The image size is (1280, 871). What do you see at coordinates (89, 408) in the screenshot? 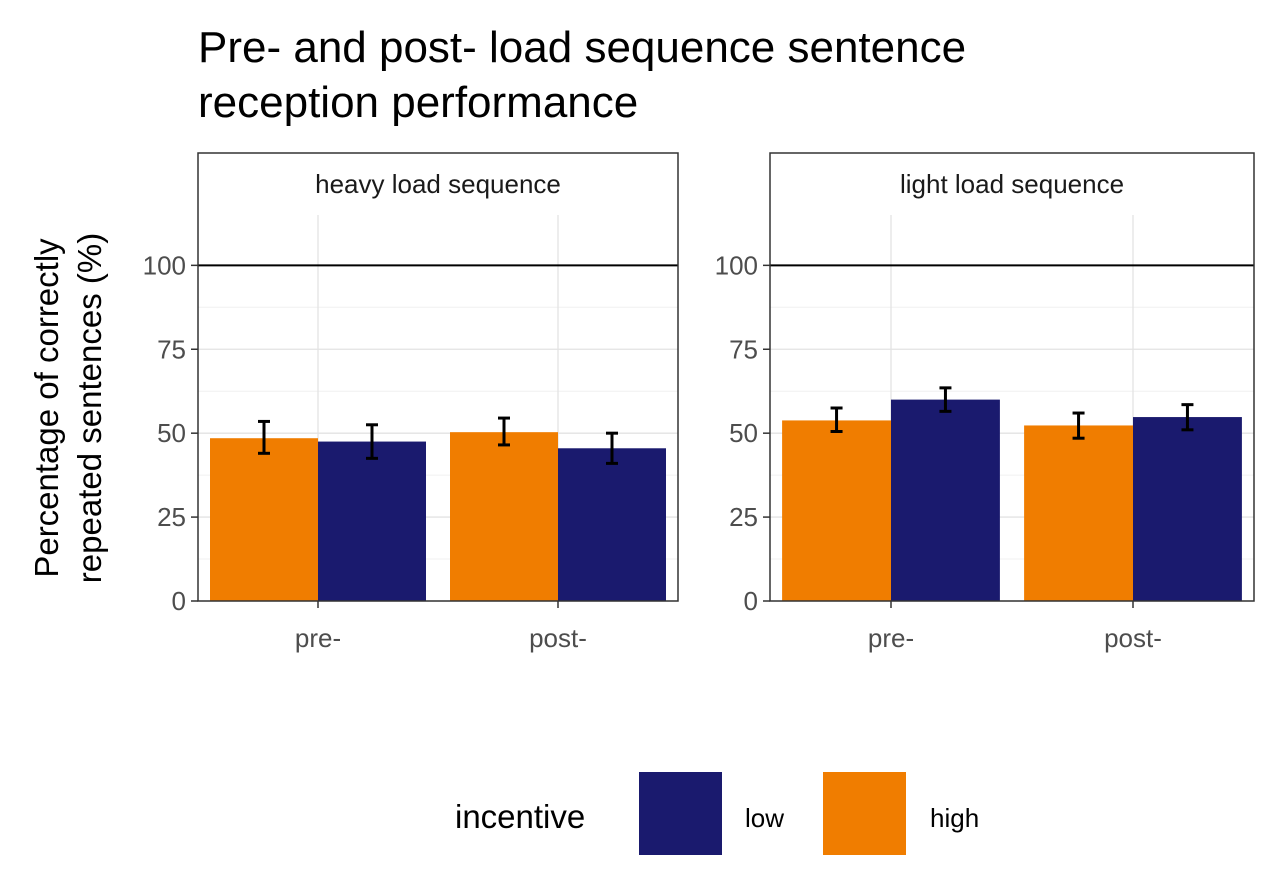
I see `y-axis-label-line-2: repeated sentences (%)` at bounding box center [89, 408].